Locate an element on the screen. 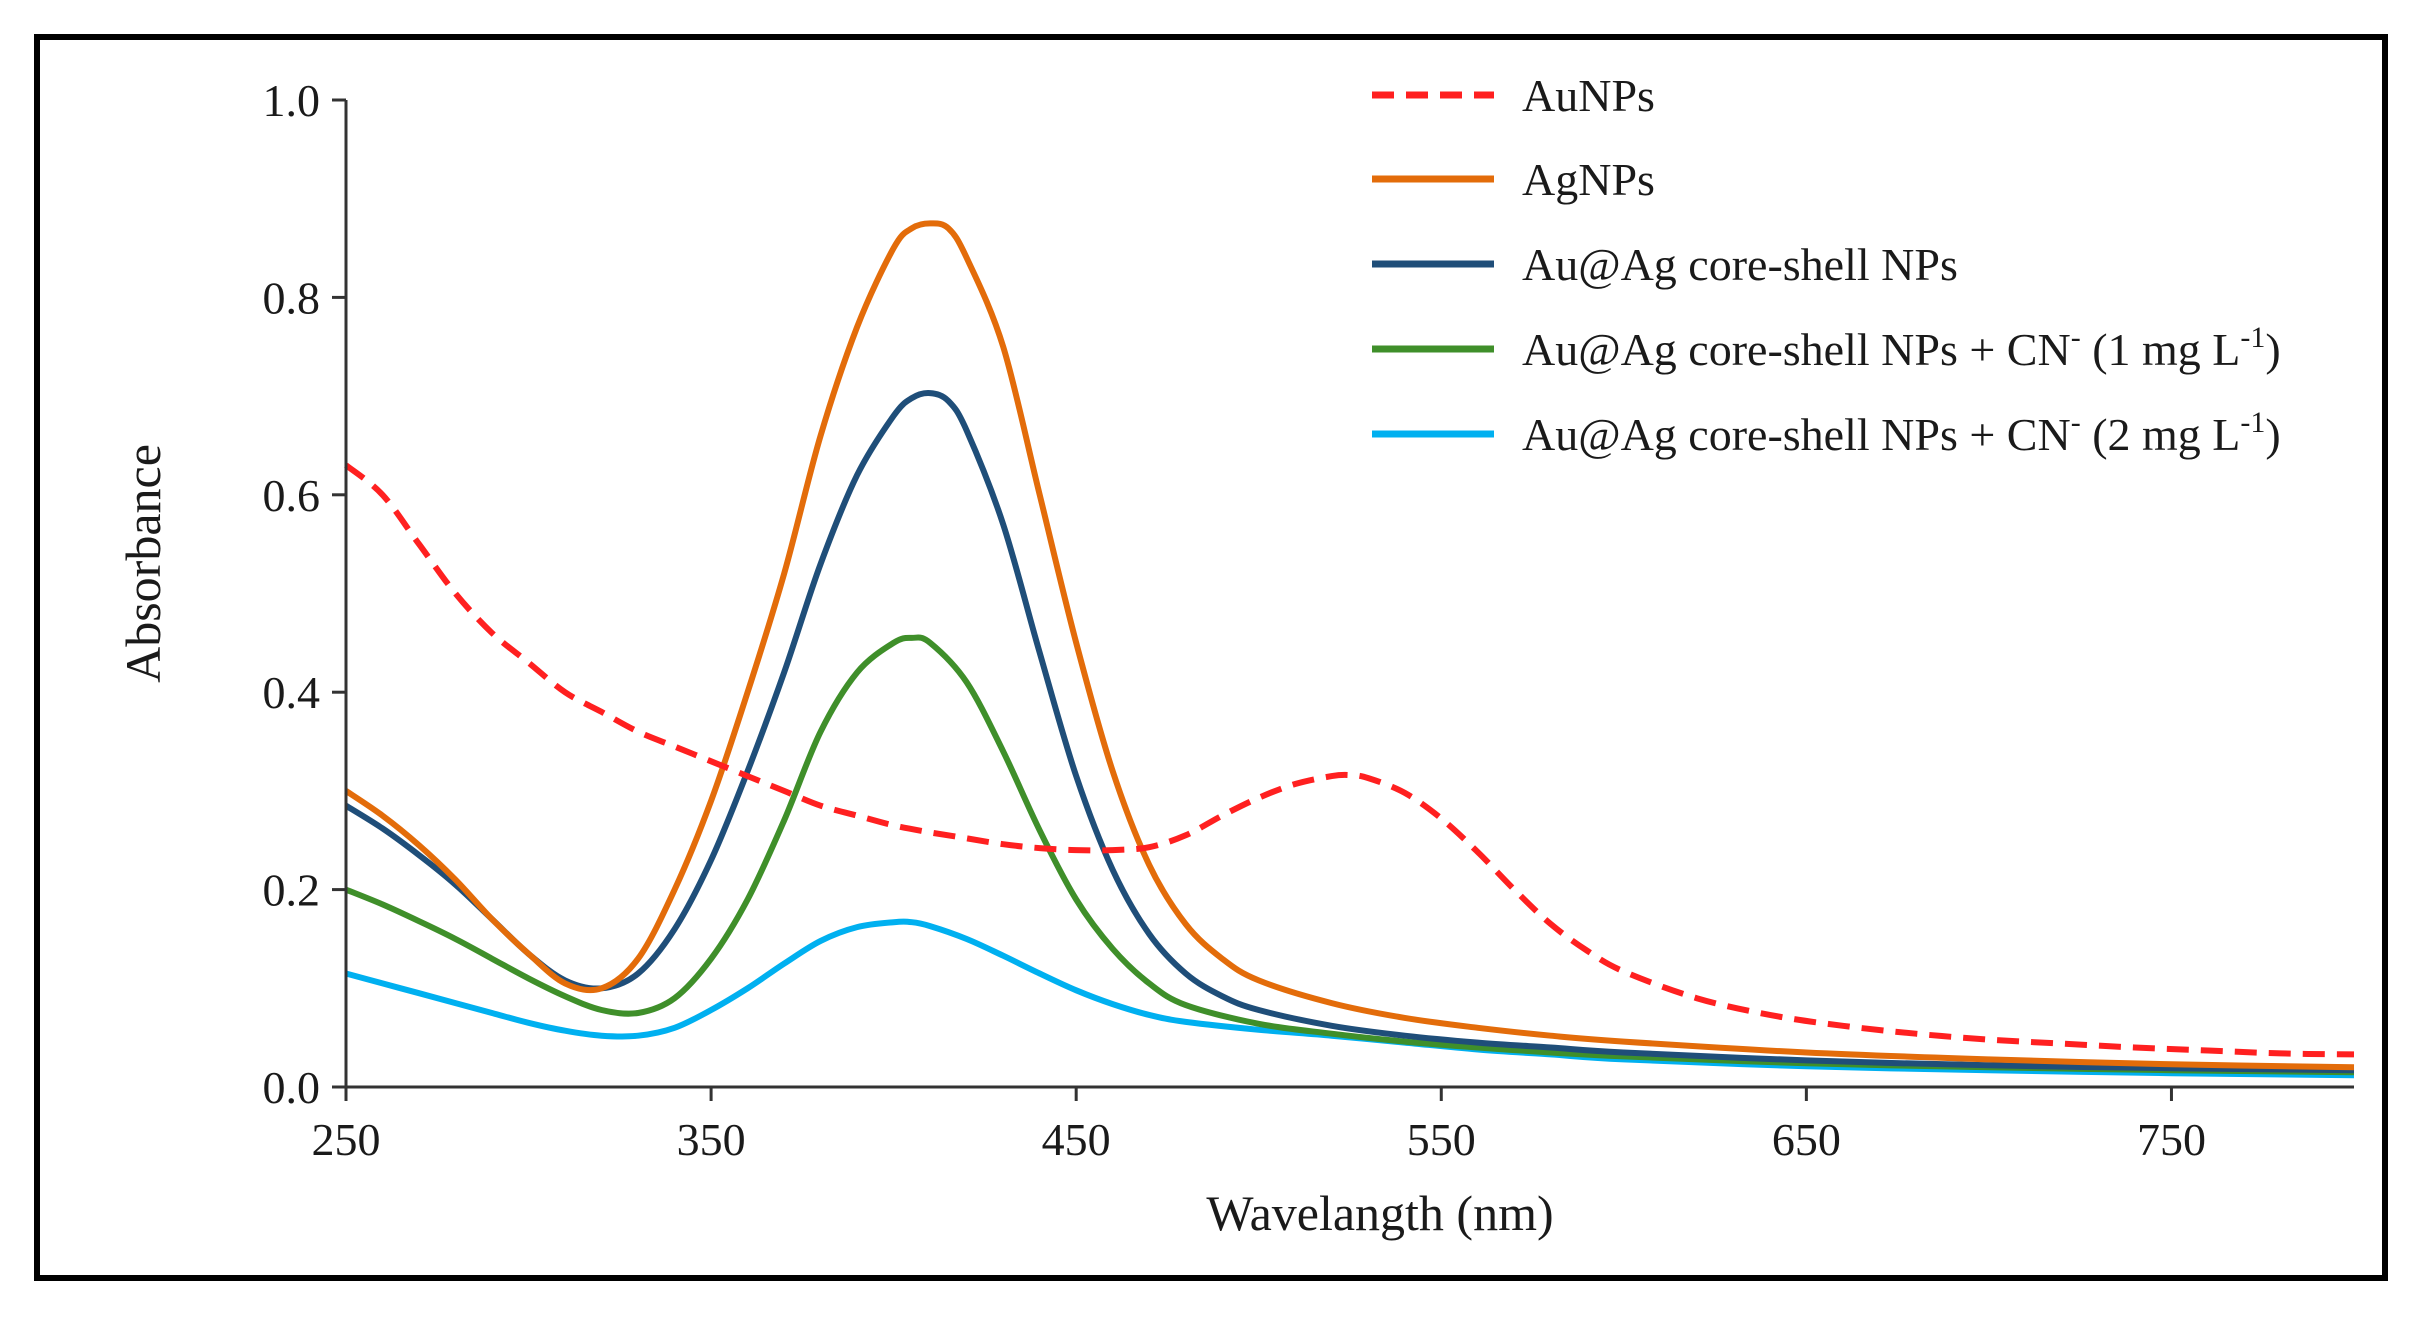  x-tick-label: 250 is located at coordinates (346, 1139).